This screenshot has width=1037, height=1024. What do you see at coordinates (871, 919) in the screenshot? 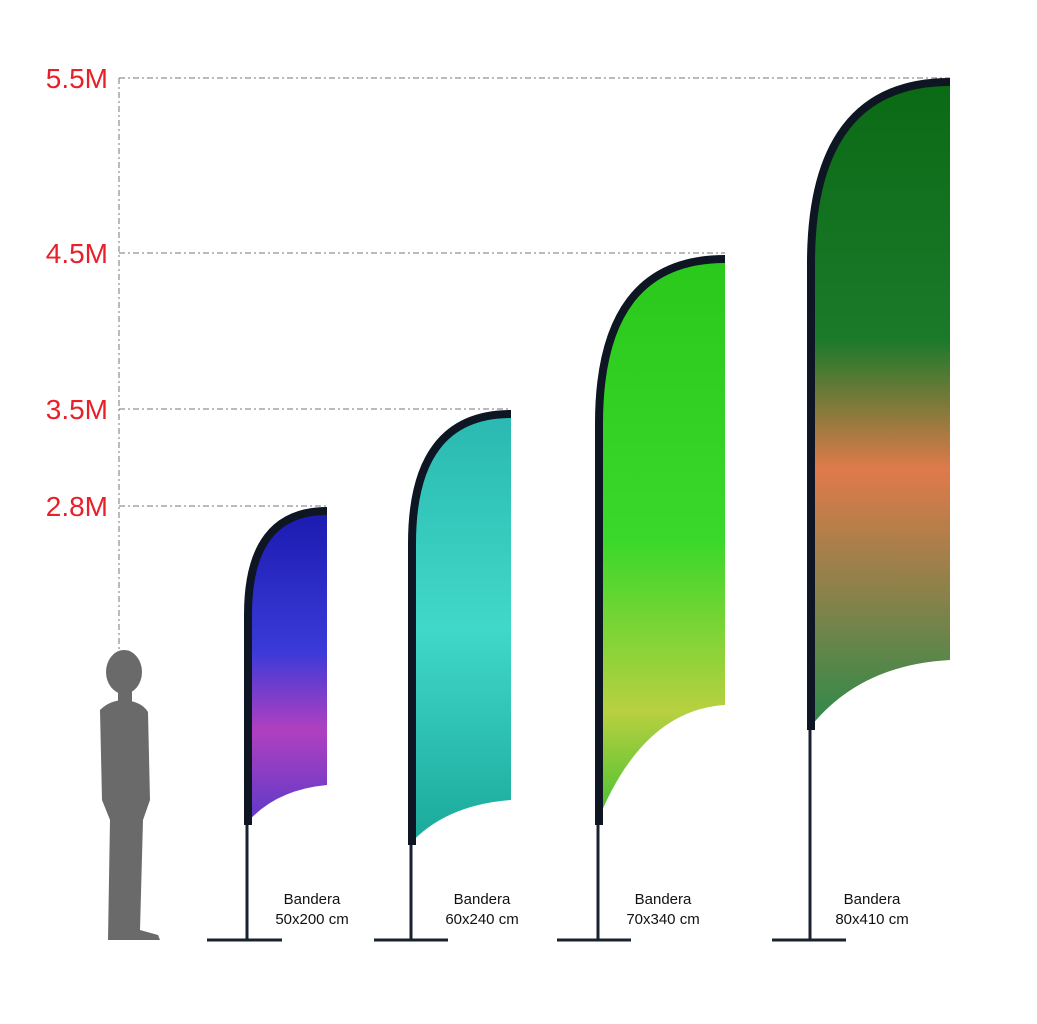
I see `flag-size: 80x410 cm` at bounding box center [871, 919].